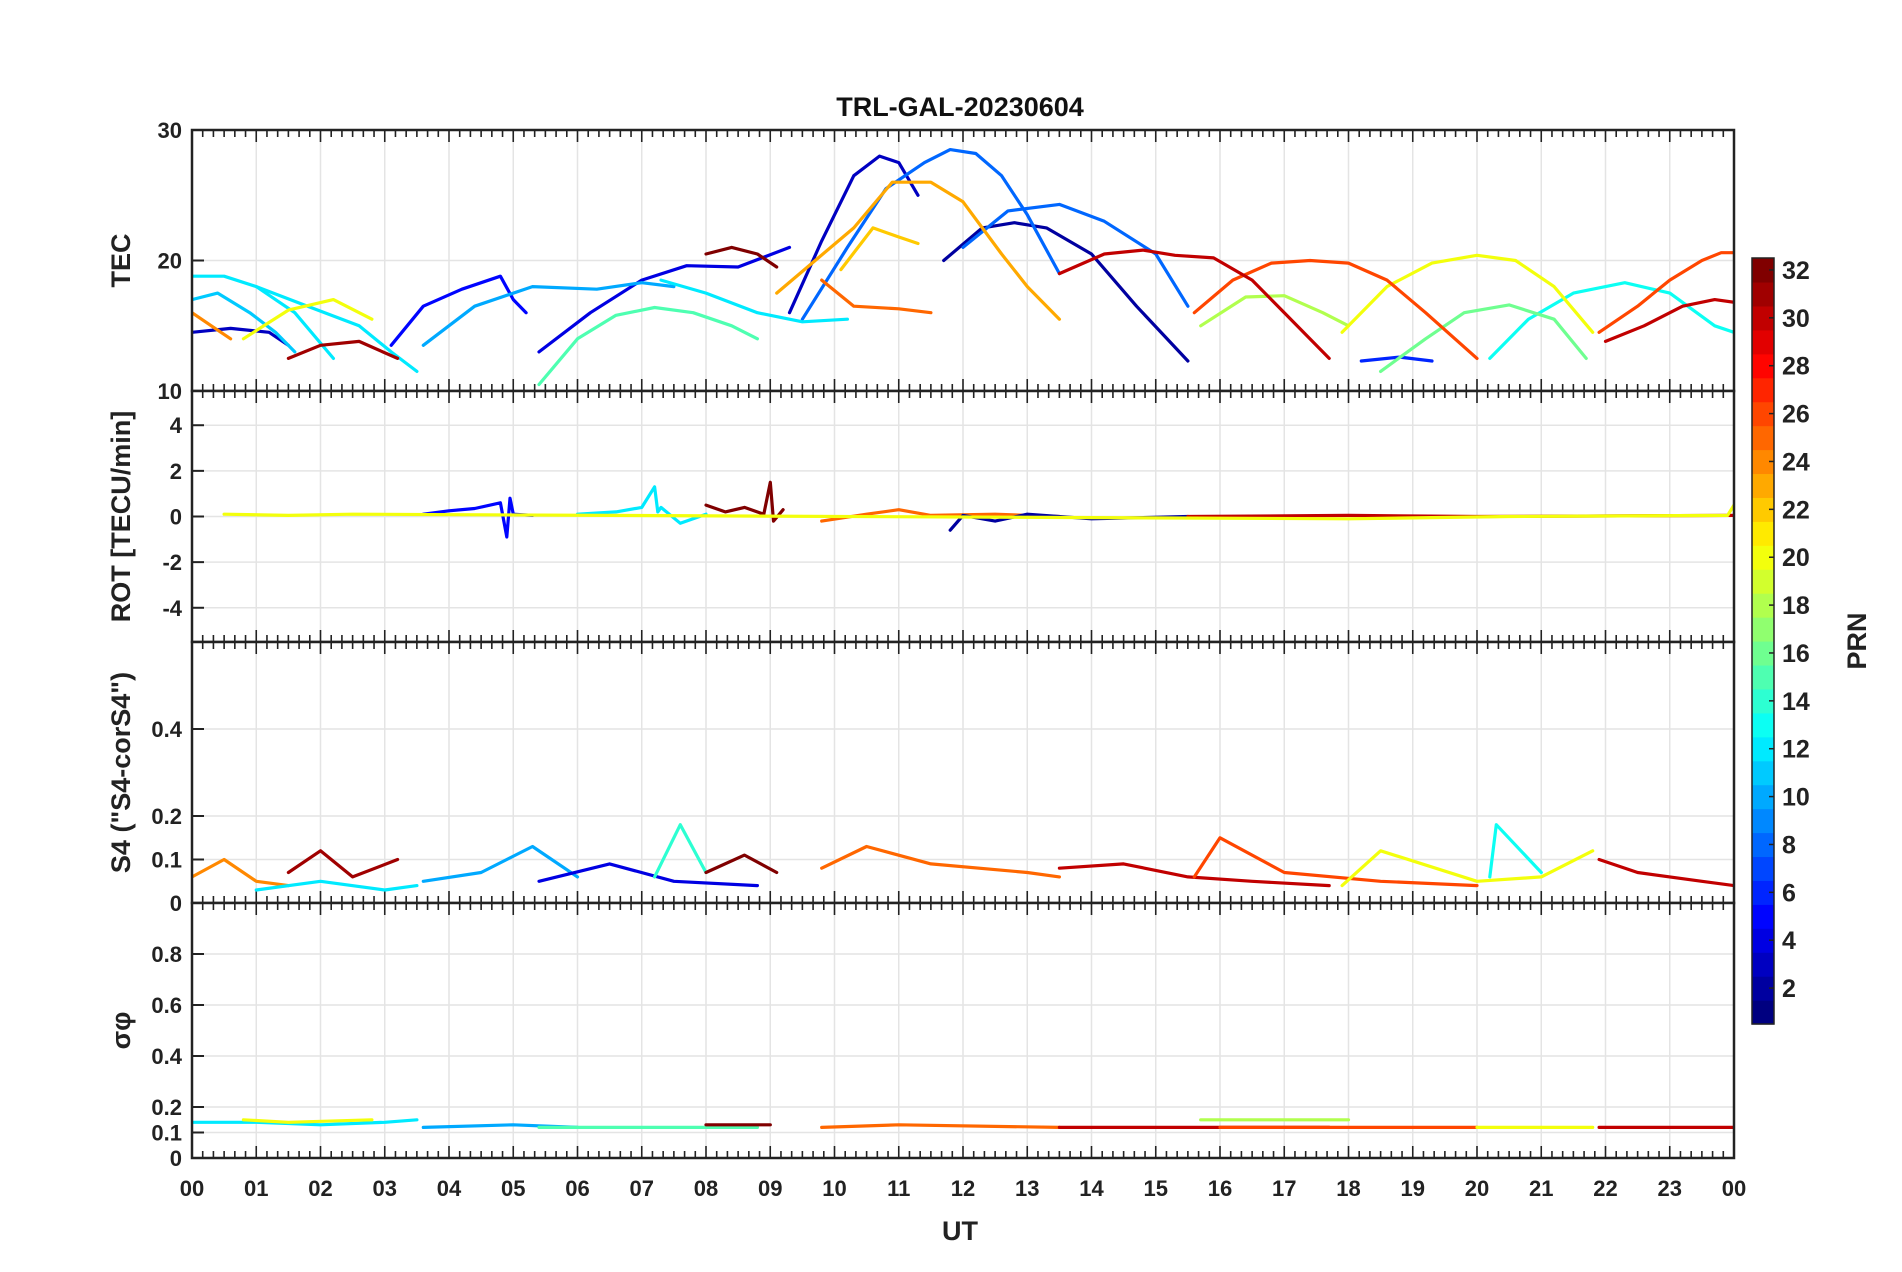 This screenshot has height=1272, width=1902. What do you see at coordinates (577, 1188) in the screenshot?
I see `x-tick-label: 06` at bounding box center [577, 1188].